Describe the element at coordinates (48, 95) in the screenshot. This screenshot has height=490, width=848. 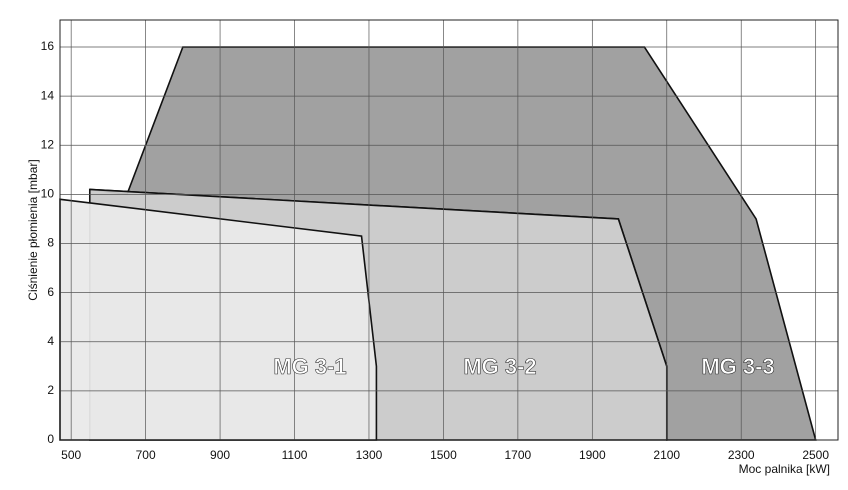
I see `y-tick-label: 14` at that location.